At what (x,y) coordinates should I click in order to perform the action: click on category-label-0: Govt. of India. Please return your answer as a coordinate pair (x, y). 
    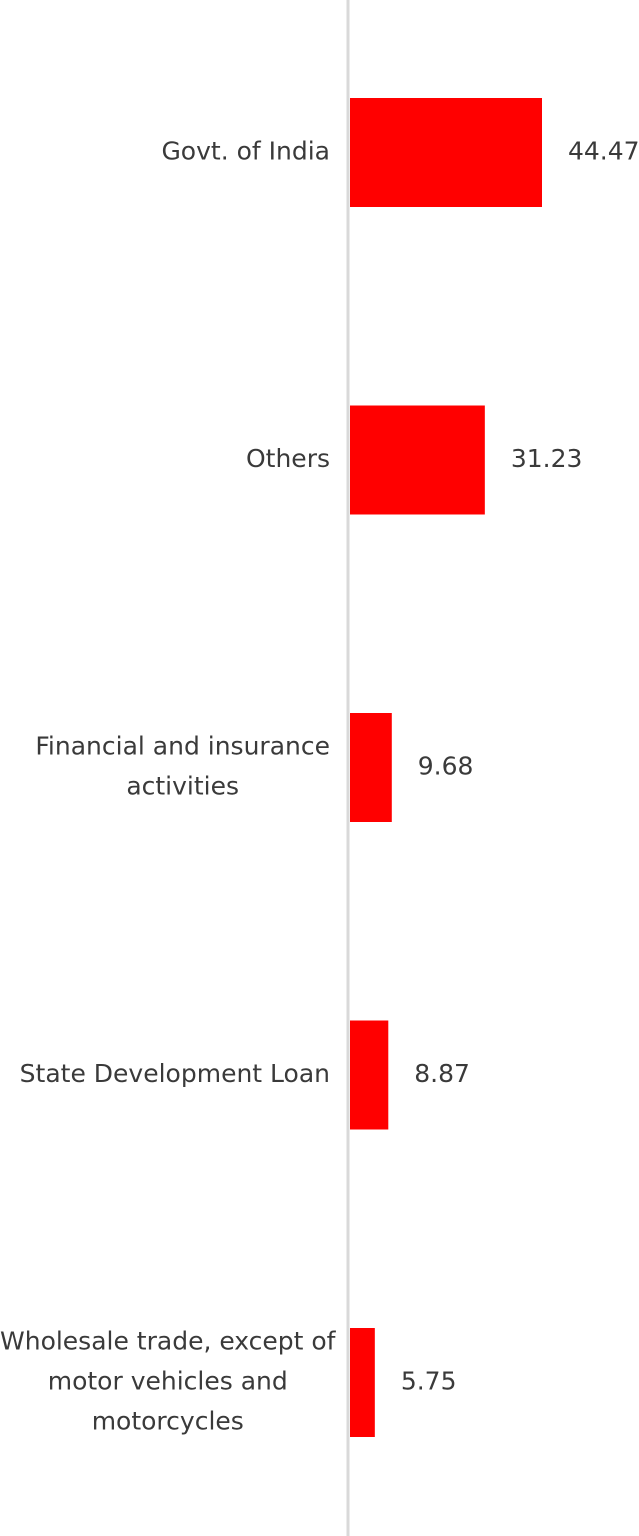
    Looking at the image, I should click on (245, 151).